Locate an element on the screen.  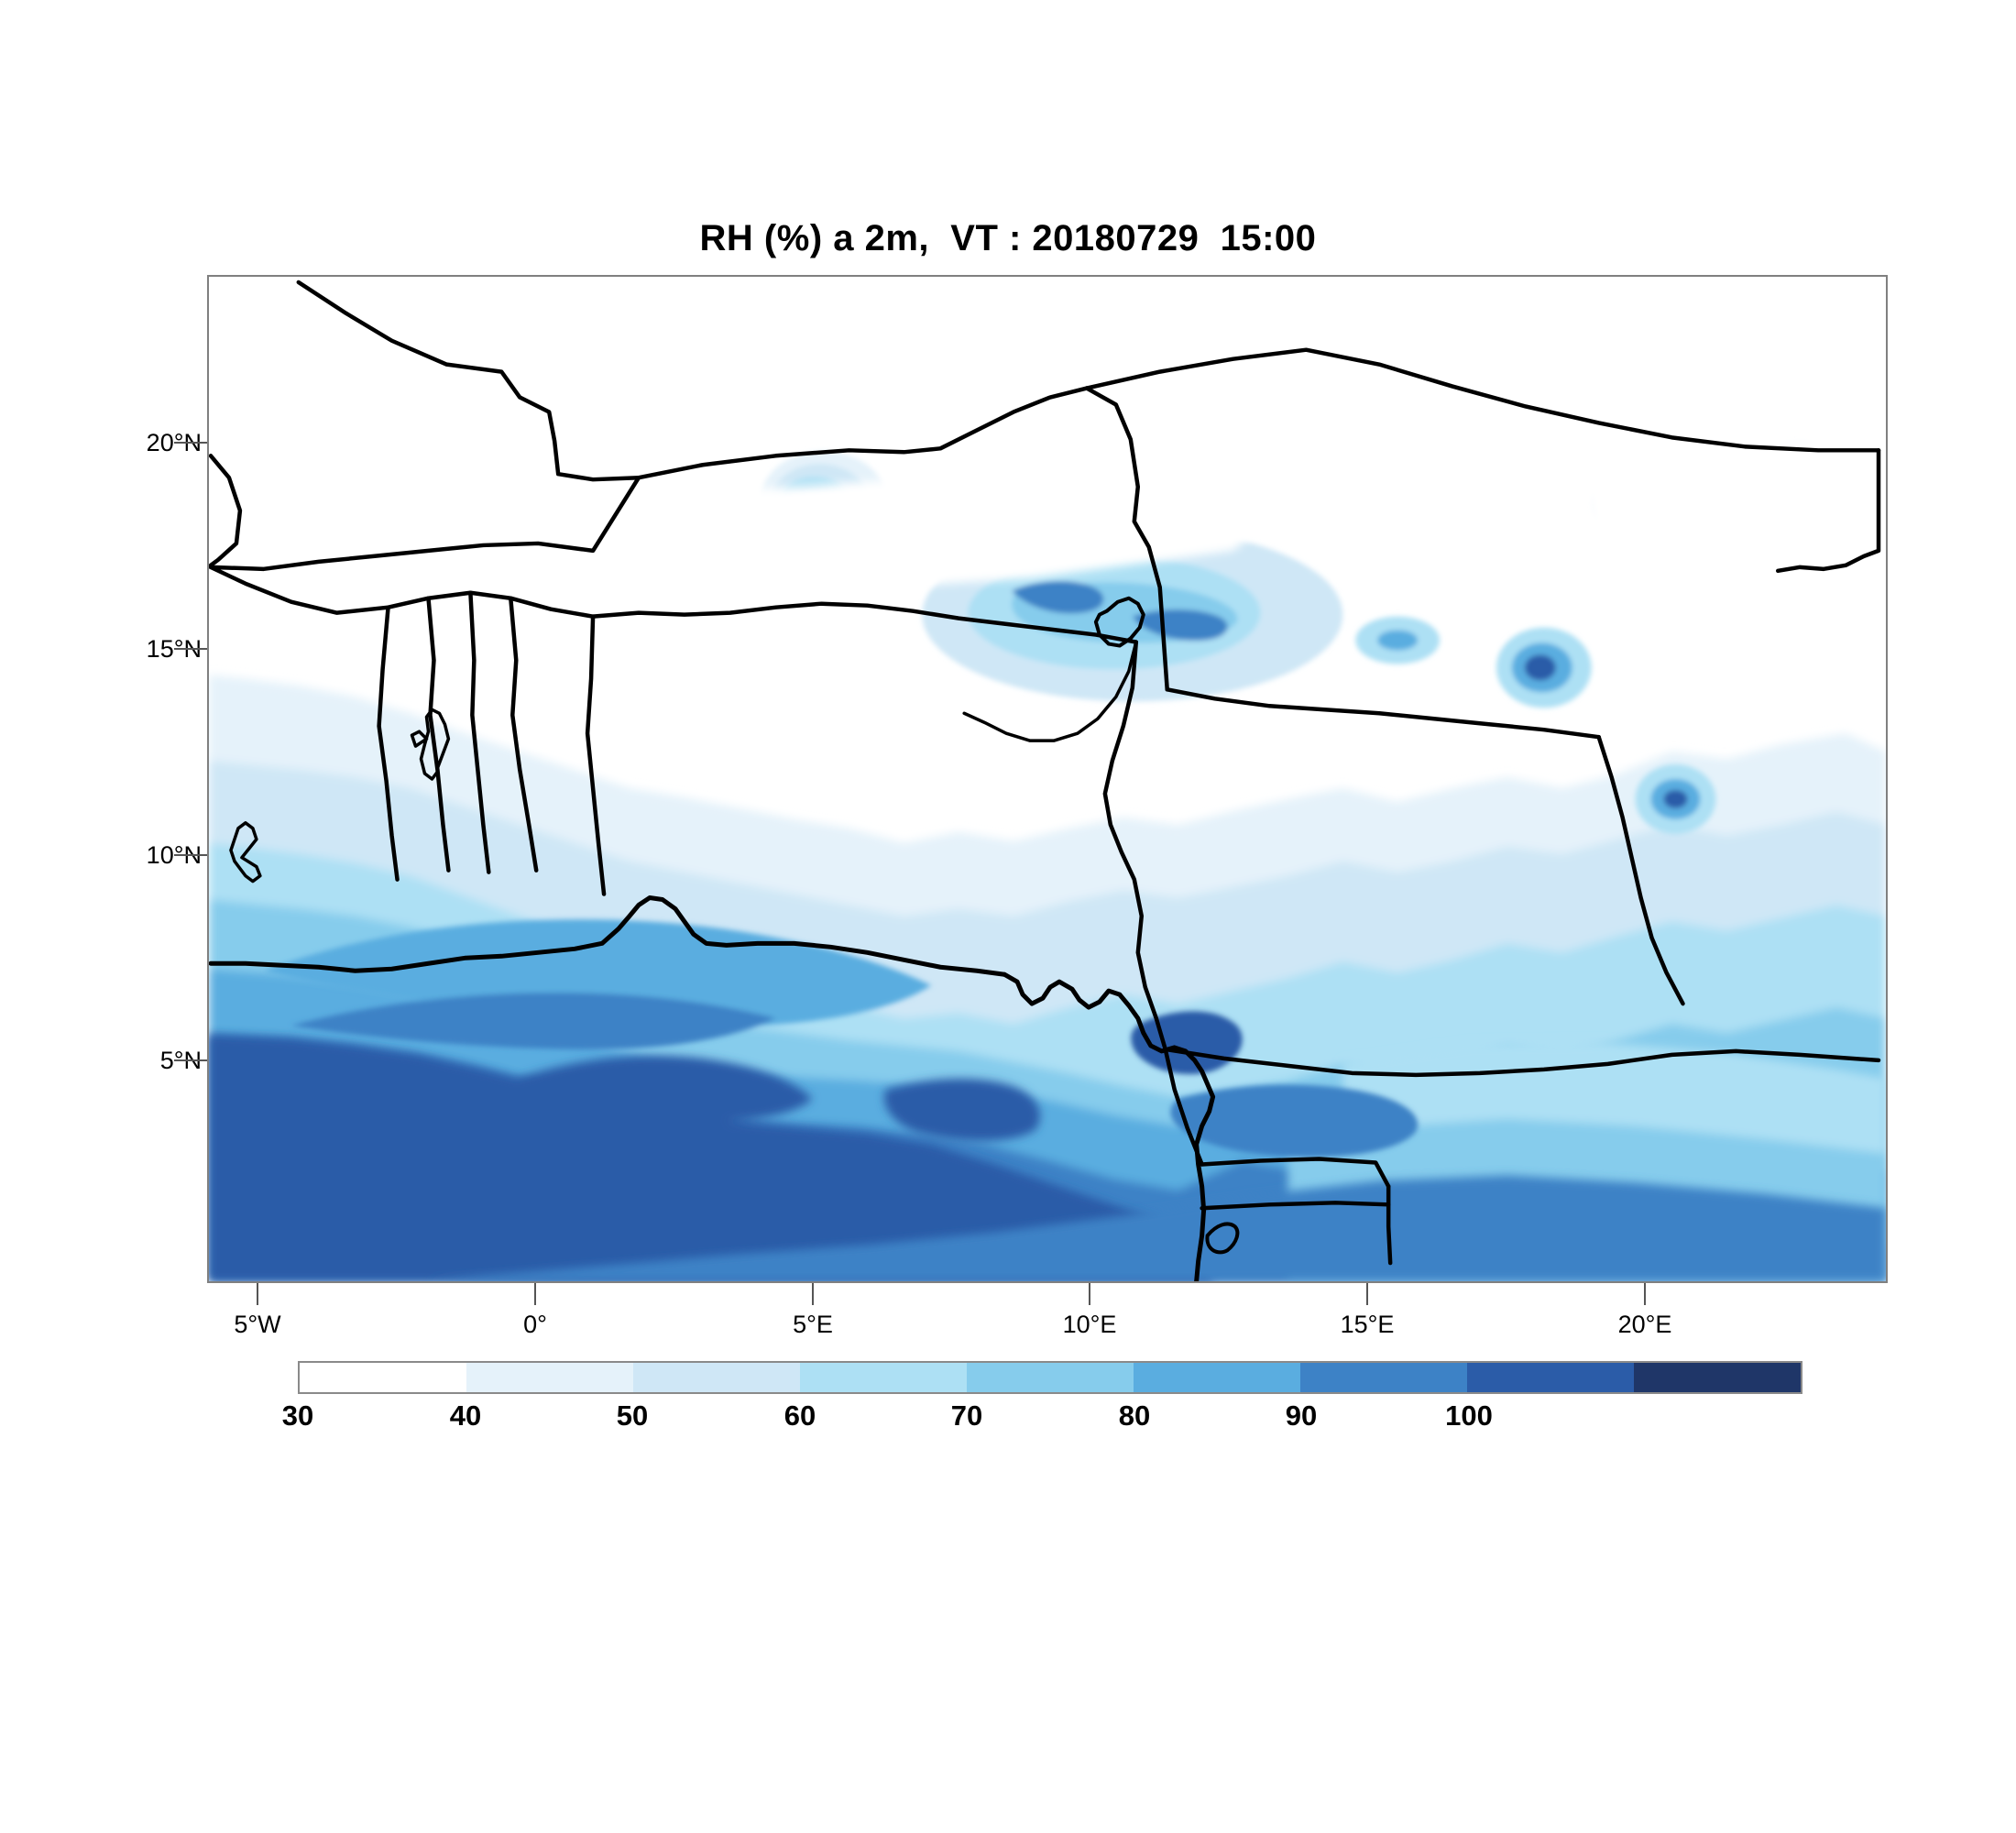
border-nigeria-west is located at coordinates (596, 755).